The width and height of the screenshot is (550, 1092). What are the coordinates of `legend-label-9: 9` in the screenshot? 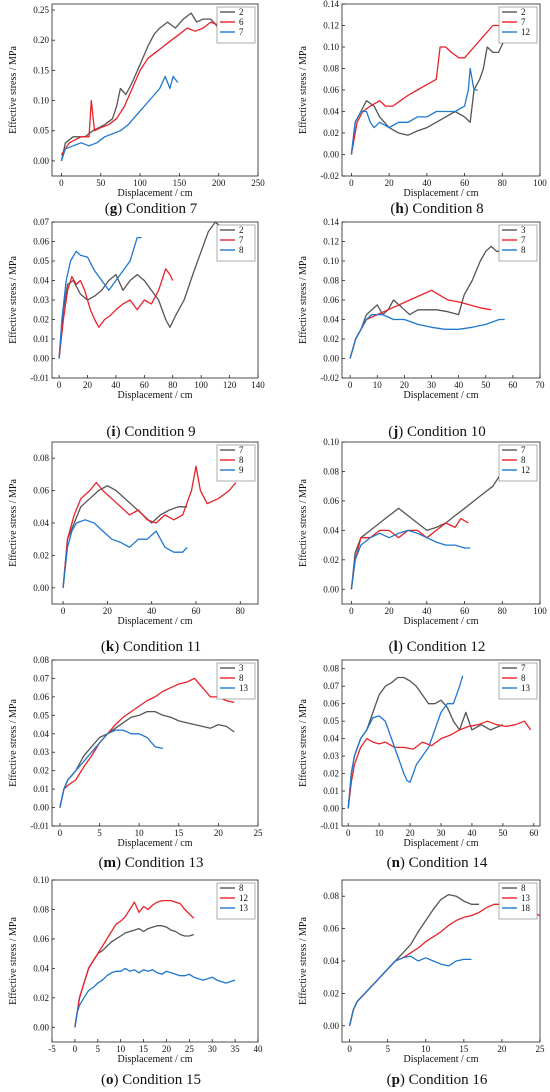 It's located at (241, 470).